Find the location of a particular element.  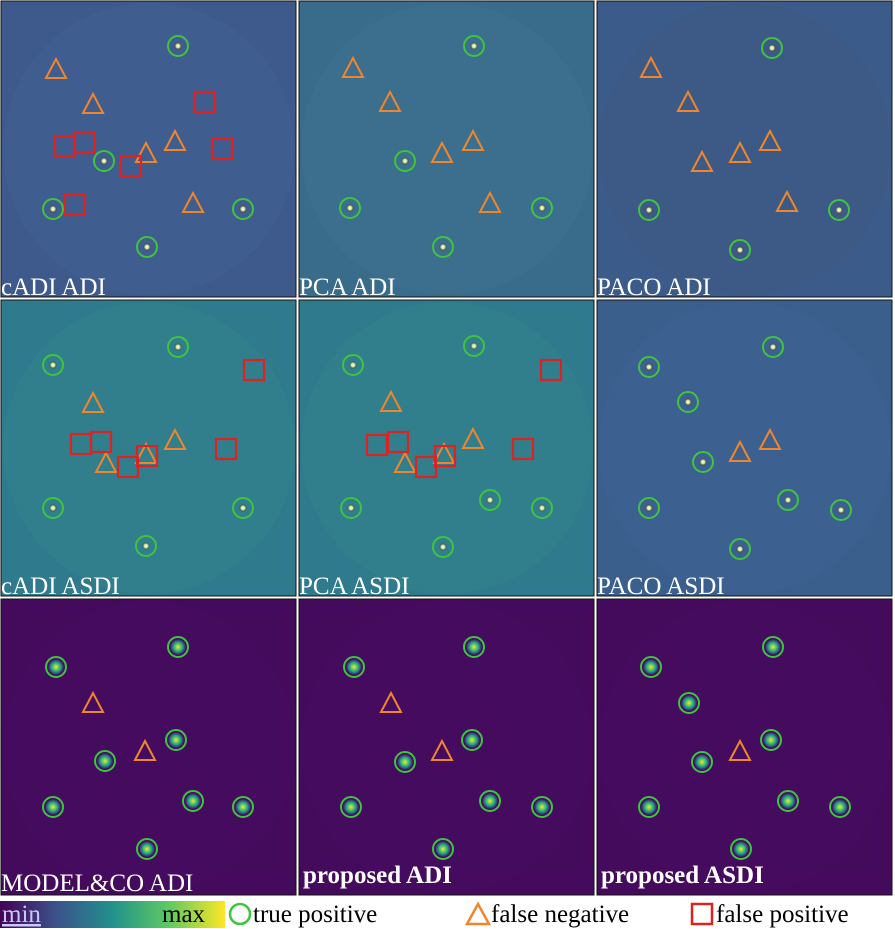

panel-label: PCA ADI is located at coordinates (347, 287).